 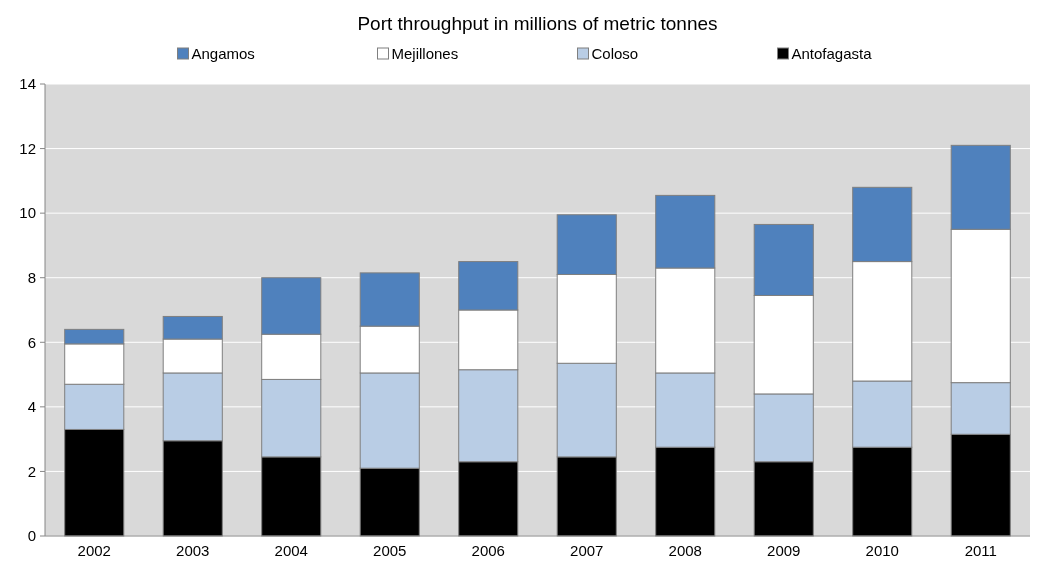 I want to click on legend-label: Antofagasta, so click(x=832, y=54).